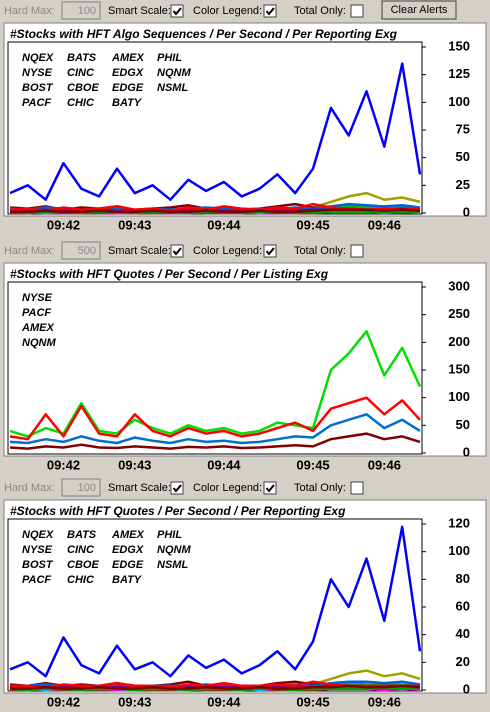 This screenshot has height=712, width=490. Describe the element at coordinates (172, 565) in the screenshot. I see `legend-entry: NSML` at that location.